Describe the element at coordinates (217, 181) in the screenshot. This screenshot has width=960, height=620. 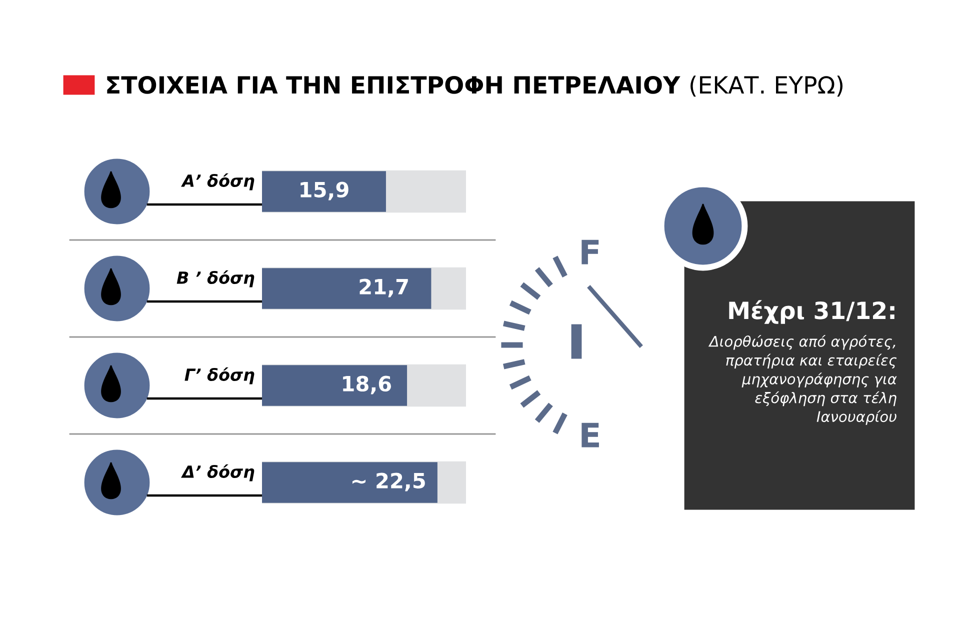
I see `y-tick-label: Α’ δόση` at that location.